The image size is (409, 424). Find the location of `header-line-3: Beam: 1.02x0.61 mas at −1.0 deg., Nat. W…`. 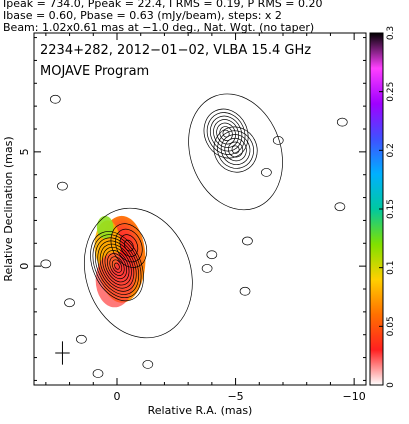

header-line-3: Beam: 1.02x0.61 mas at −1.0 deg., Nat. W… is located at coordinates (159, 27).